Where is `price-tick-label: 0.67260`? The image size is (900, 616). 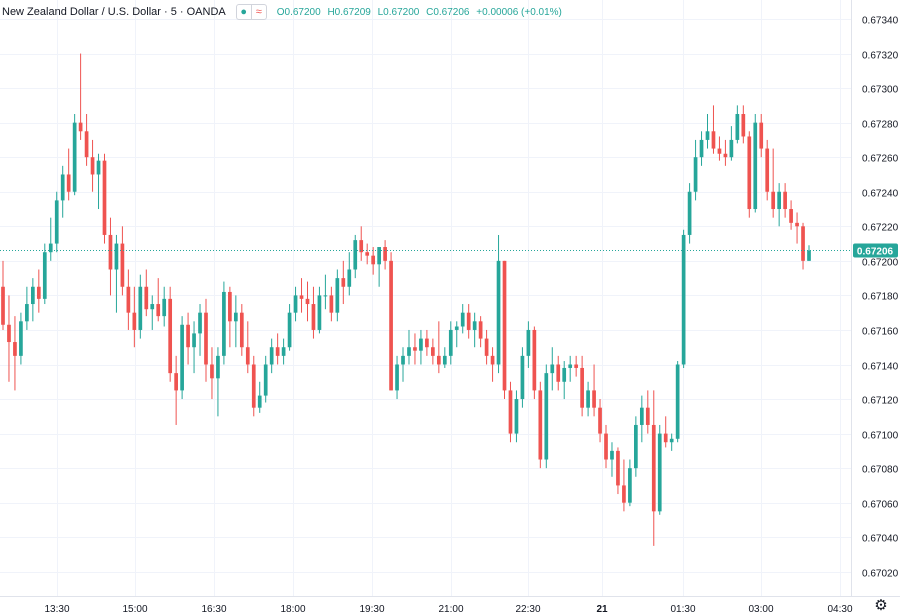
price-tick-label: 0.67260 is located at coordinates (880, 159).